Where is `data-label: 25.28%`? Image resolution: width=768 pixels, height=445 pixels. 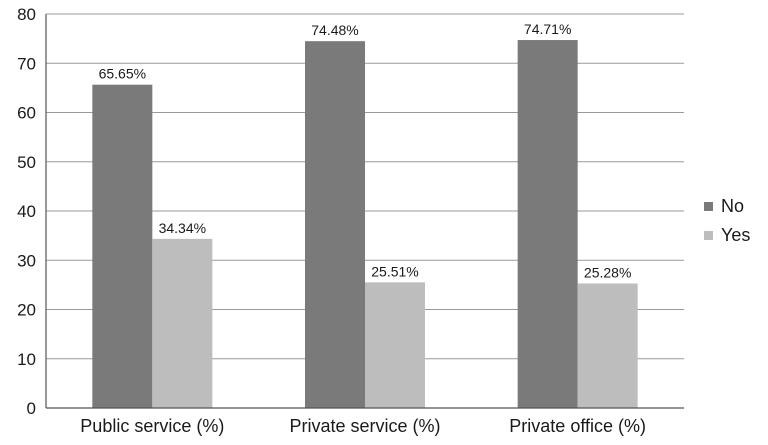
data-label: 25.28% is located at coordinates (607, 272).